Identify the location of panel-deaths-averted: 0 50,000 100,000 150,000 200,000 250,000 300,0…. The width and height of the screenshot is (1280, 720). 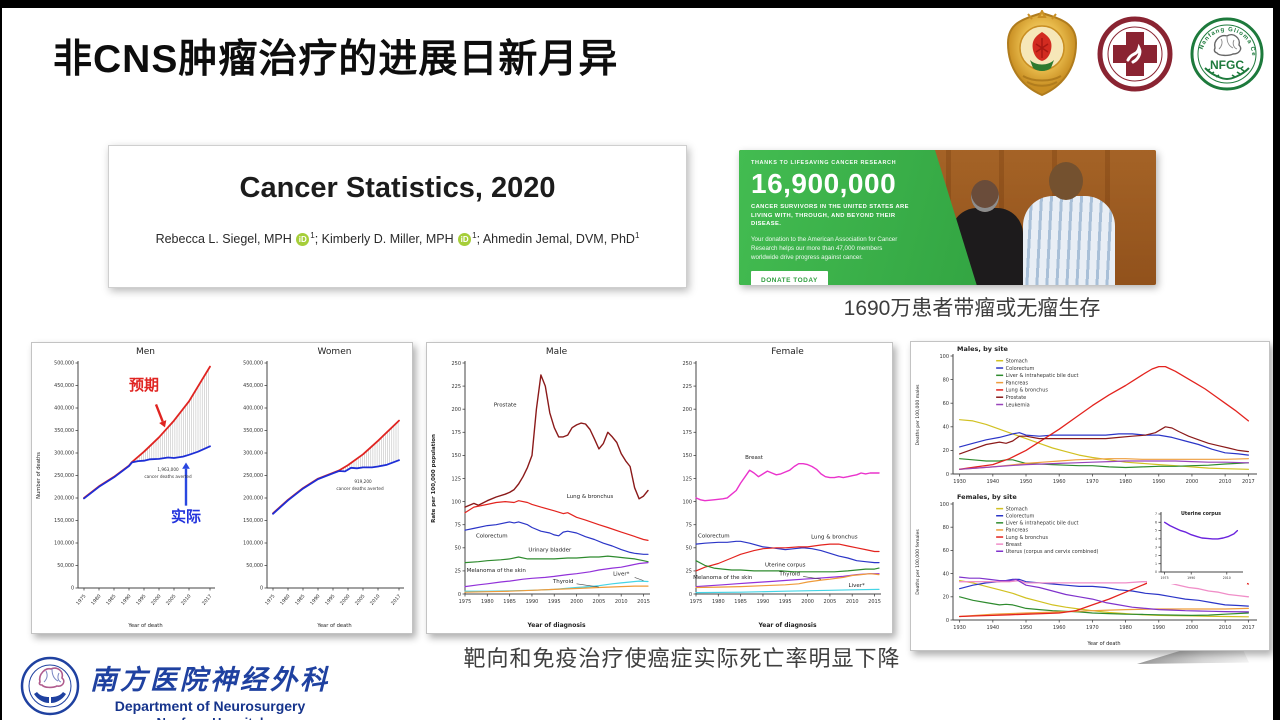
(222, 488).